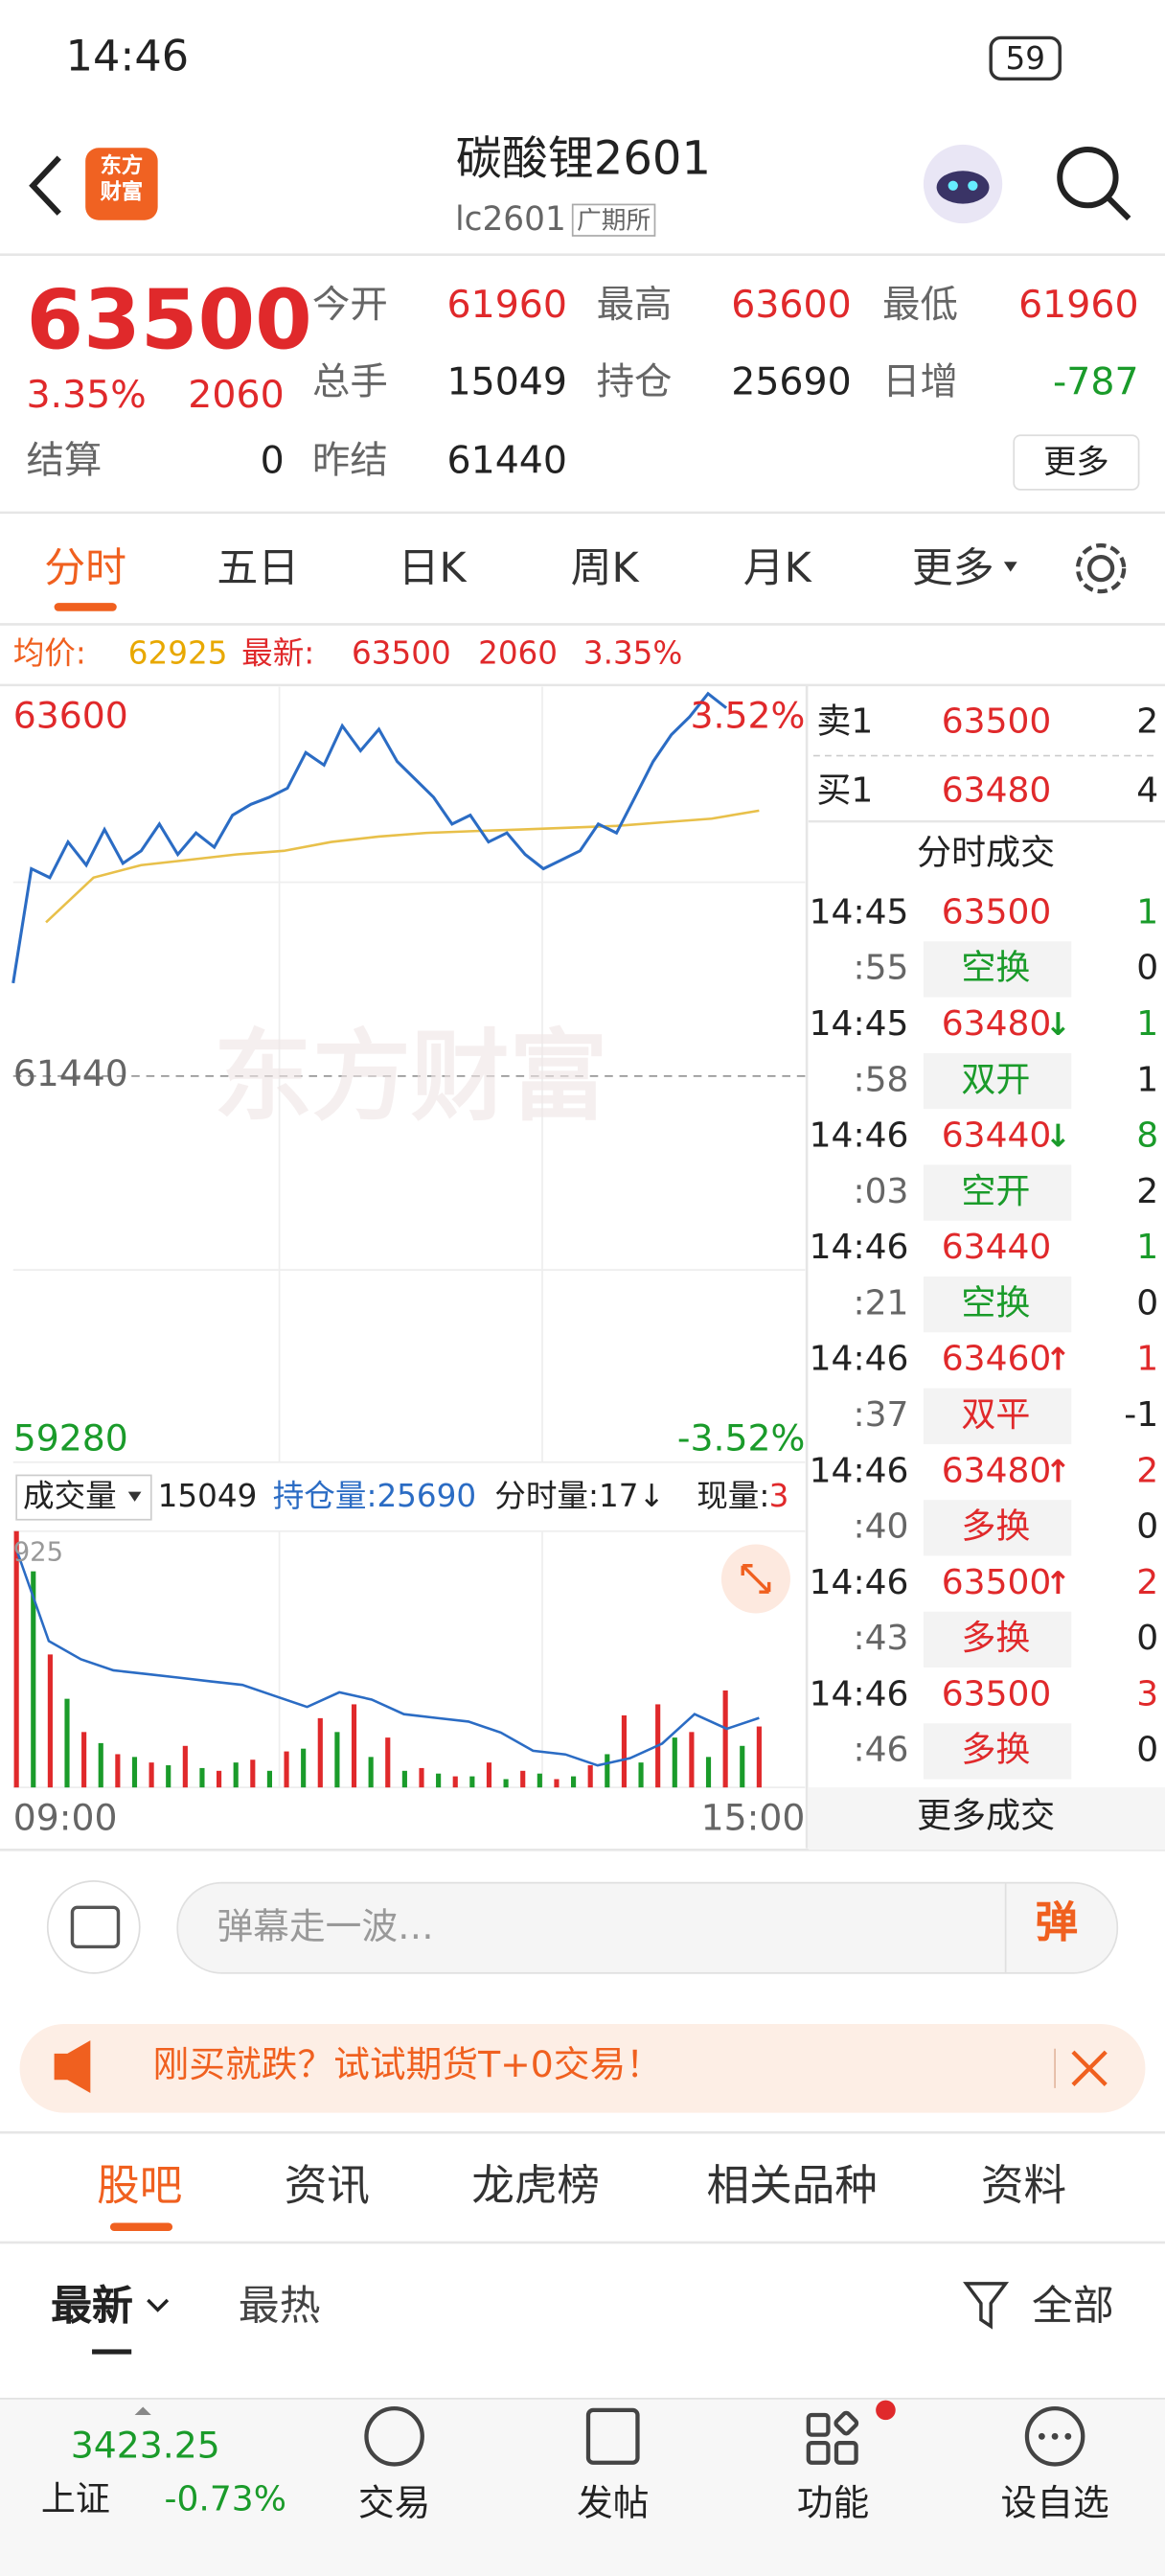 This screenshot has width=1165, height=2576. Describe the element at coordinates (279, 2306) in the screenshot. I see `sort-option: 最热` at that location.